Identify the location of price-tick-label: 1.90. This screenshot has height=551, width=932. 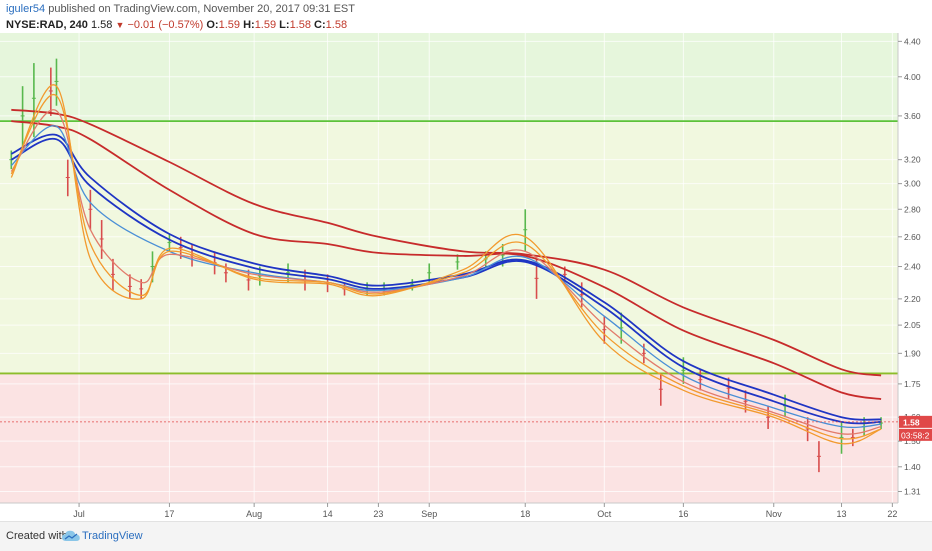
(912, 353).